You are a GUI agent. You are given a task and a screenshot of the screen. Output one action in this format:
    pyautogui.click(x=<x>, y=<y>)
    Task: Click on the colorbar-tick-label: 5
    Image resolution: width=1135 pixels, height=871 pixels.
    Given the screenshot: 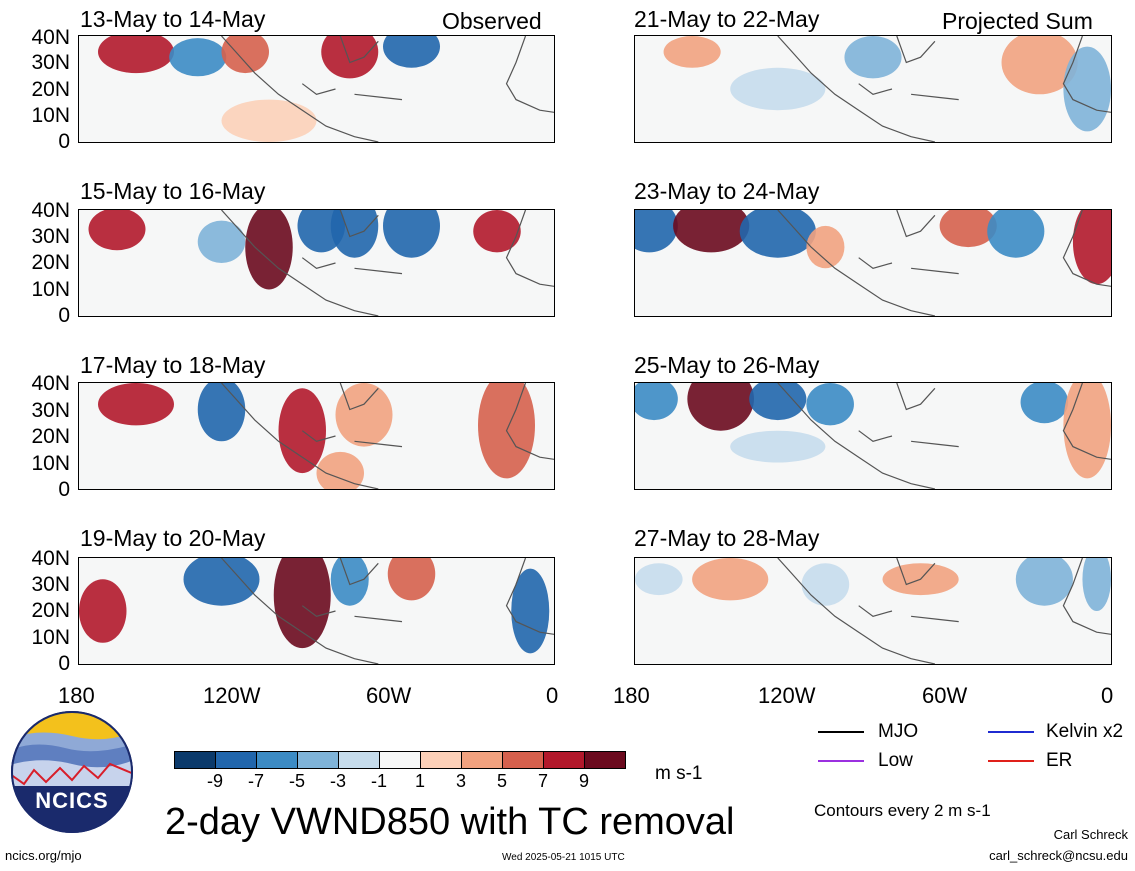 What is the action you would take?
    pyautogui.click(x=501, y=781)
    